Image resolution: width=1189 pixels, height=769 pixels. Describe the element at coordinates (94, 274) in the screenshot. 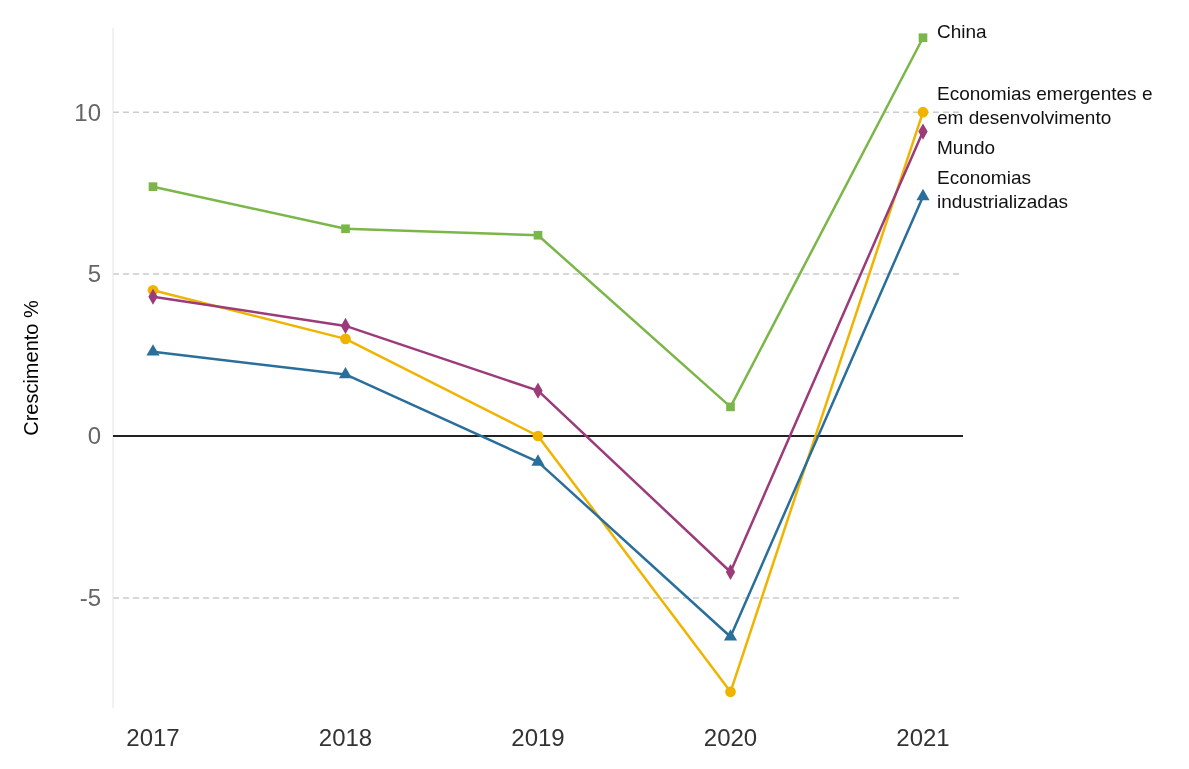

I see `y-tick-label: 5` at that location.